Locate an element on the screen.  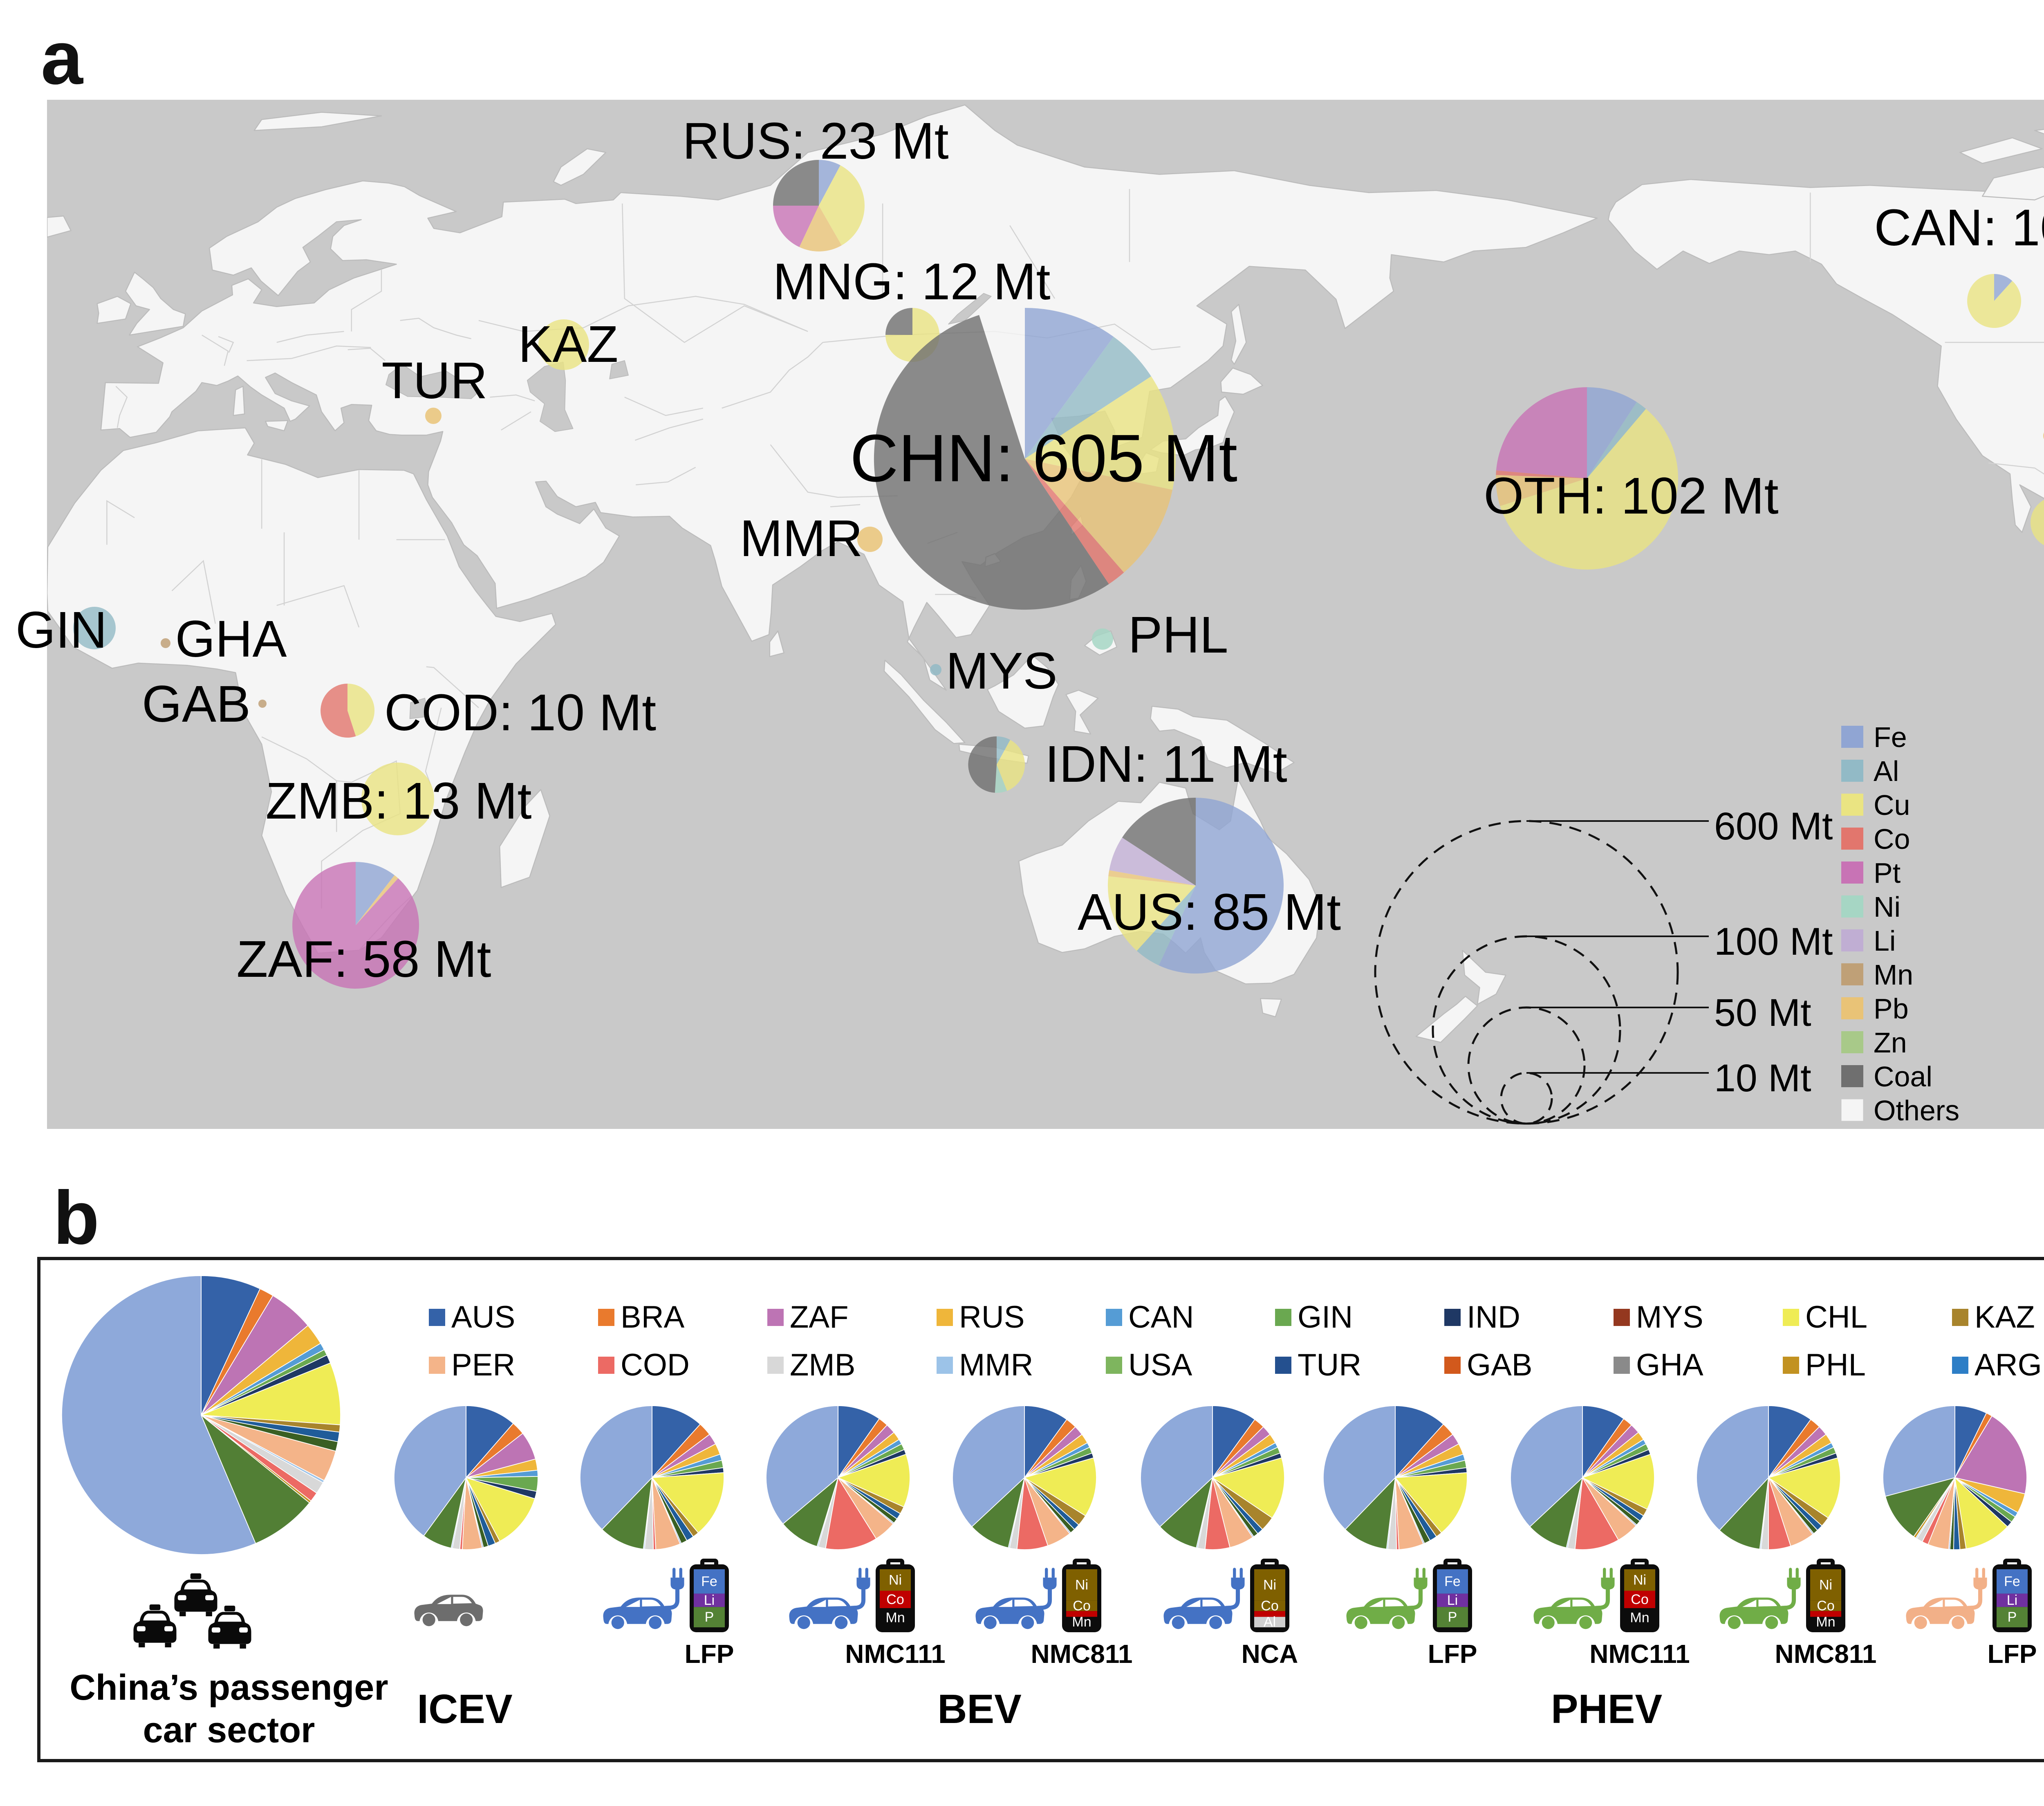
svg-text: ZMB: 13 Mt is located at coordinates (398, 801).